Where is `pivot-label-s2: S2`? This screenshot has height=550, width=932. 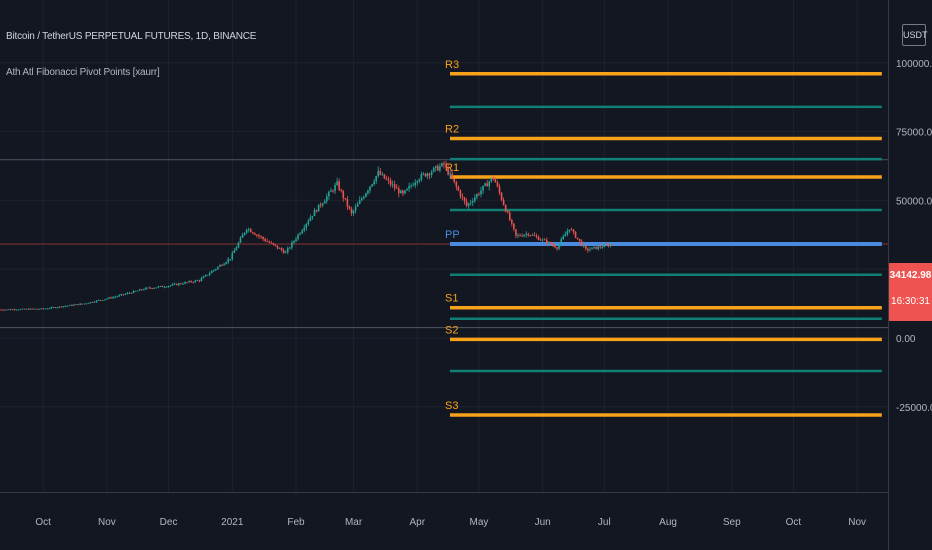 pivot-label-s2: S2 is located at coordinates (451, 330).